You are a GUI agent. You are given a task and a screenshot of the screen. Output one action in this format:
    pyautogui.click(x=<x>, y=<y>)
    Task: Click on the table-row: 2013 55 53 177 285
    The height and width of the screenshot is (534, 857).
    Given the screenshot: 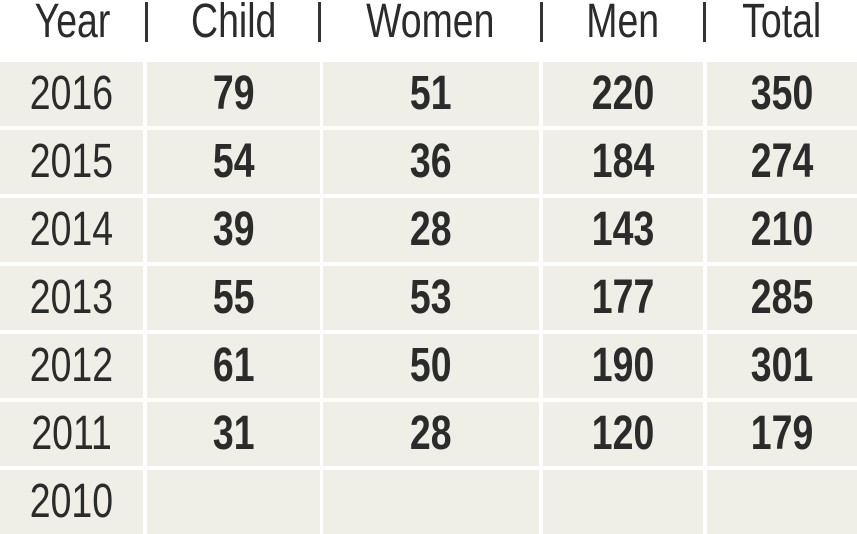 What is the action you would take?
    pyautogui.click(x=428, y=298)
    